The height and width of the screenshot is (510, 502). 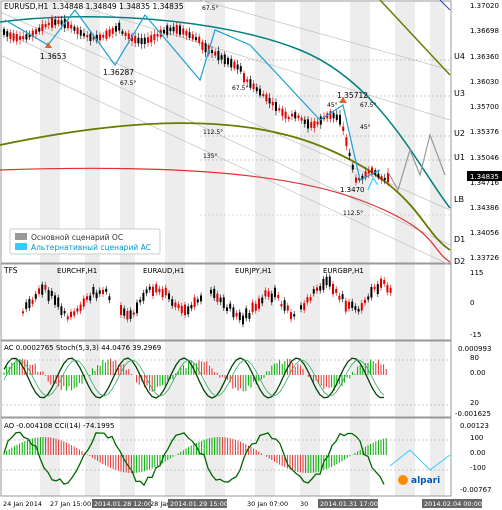 What do you see at coordinates (475, 490) in the screenshot?
I see `ao-scale-tick: -0.00767` at bounding box center [475, 490].